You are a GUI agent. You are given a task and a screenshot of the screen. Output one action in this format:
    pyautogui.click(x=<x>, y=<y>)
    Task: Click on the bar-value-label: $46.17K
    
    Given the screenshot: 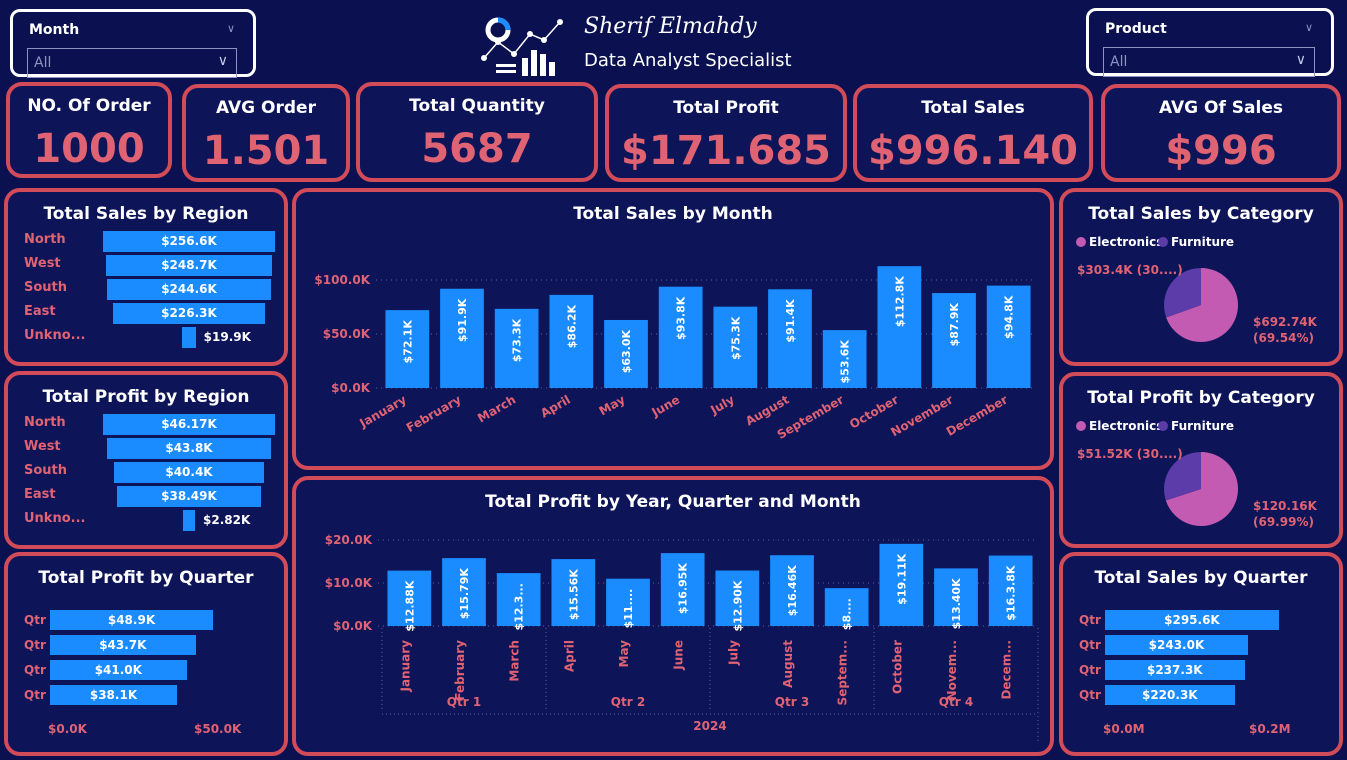 What is the action you would take?
    pyautogui.click(x=189, y=424)
    